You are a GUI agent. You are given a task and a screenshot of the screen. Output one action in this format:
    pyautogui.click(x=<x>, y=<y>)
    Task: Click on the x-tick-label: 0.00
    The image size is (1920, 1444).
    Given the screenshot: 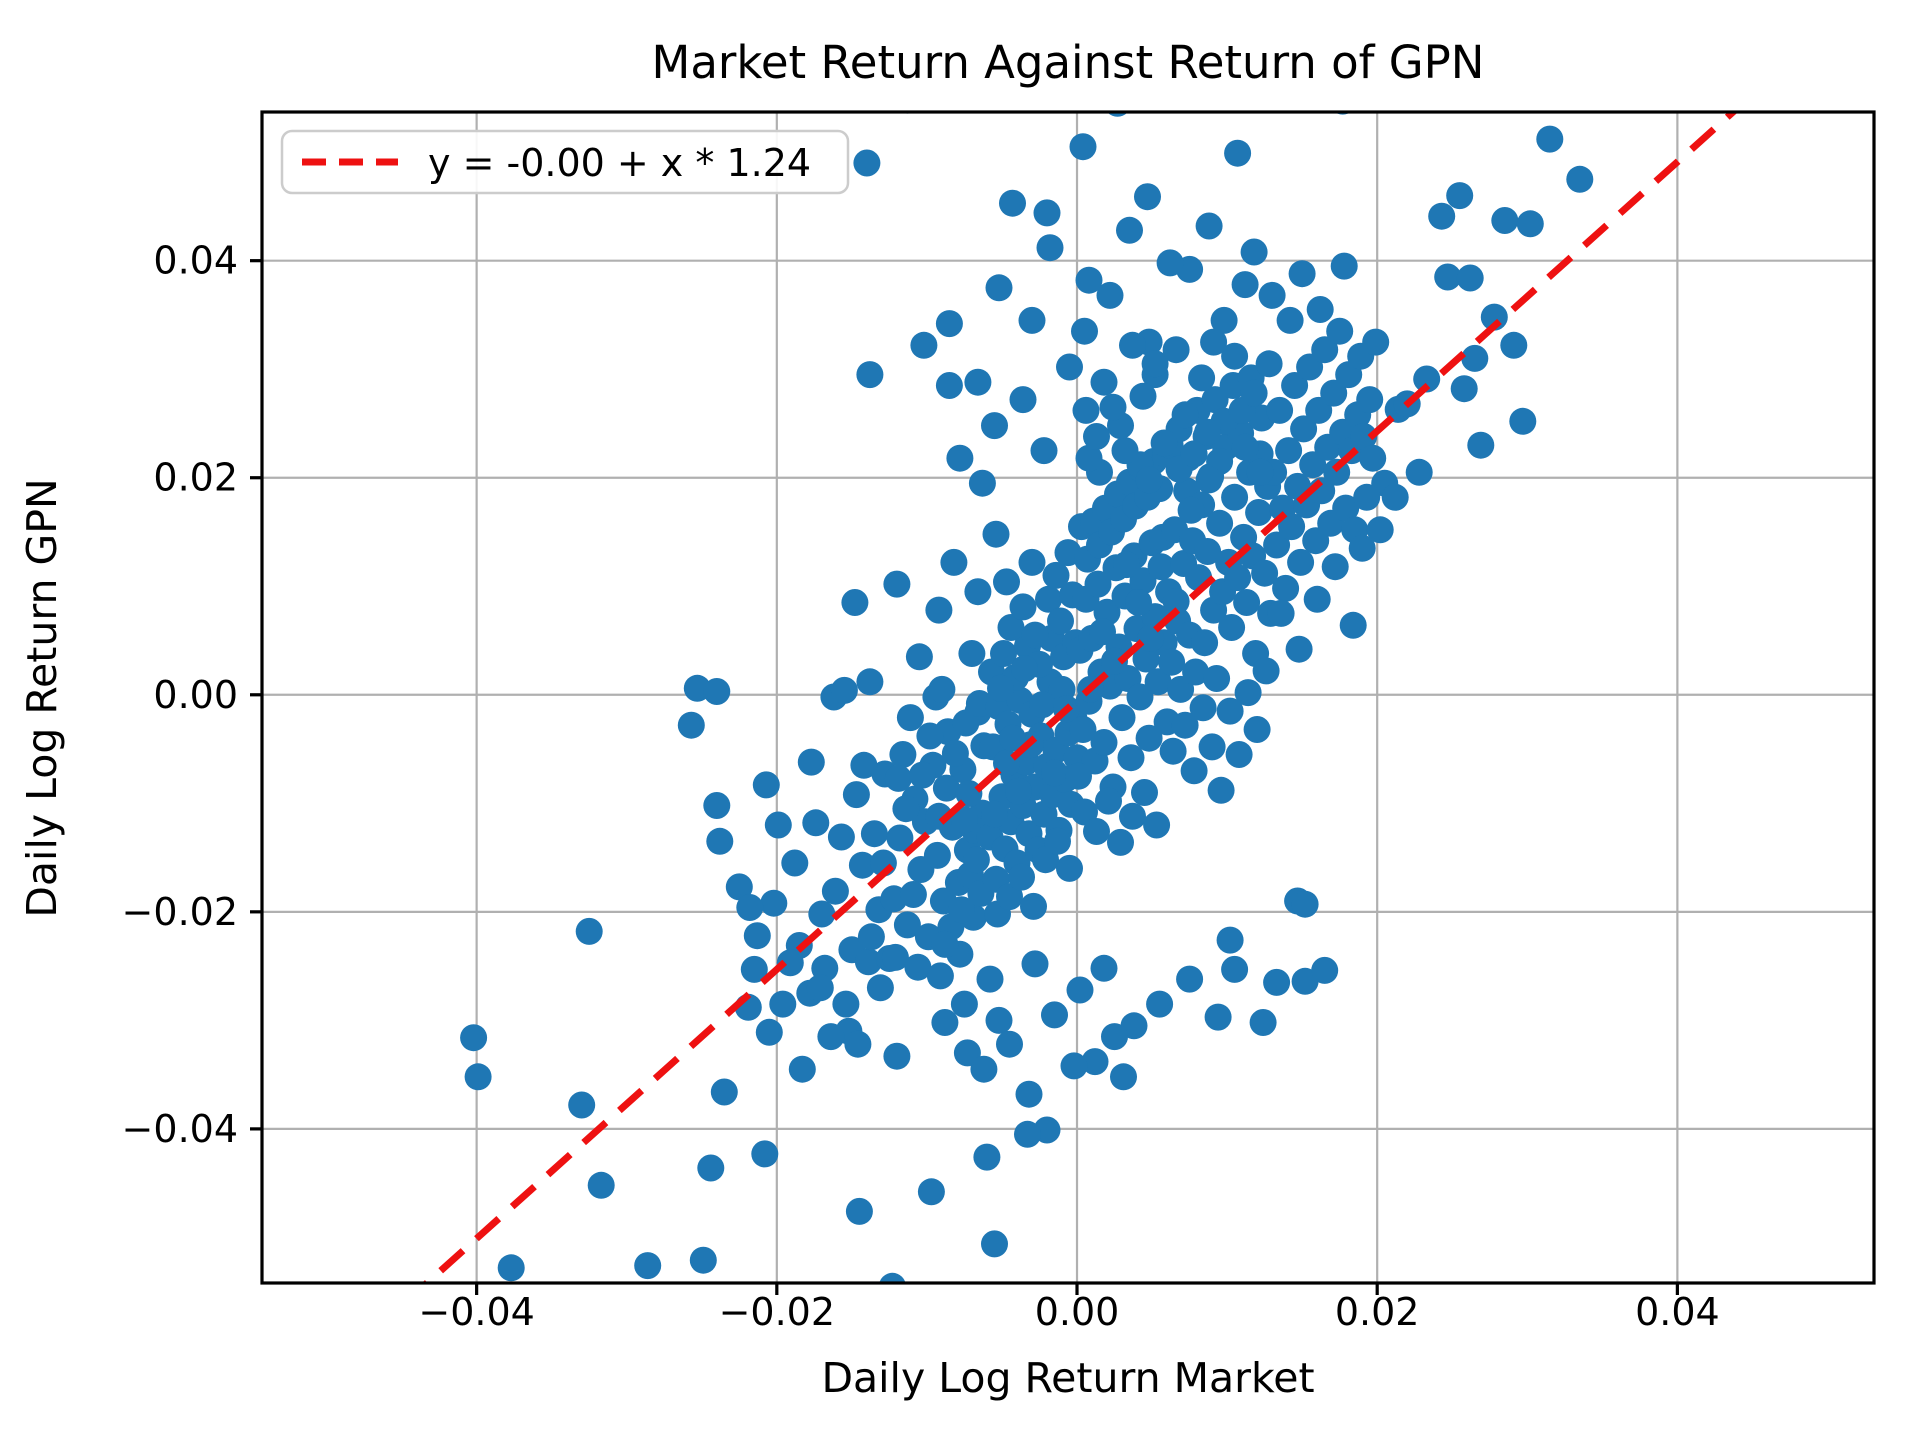 What is the action you would take?
    pyautogui.click(x=1077, y=1312)
    